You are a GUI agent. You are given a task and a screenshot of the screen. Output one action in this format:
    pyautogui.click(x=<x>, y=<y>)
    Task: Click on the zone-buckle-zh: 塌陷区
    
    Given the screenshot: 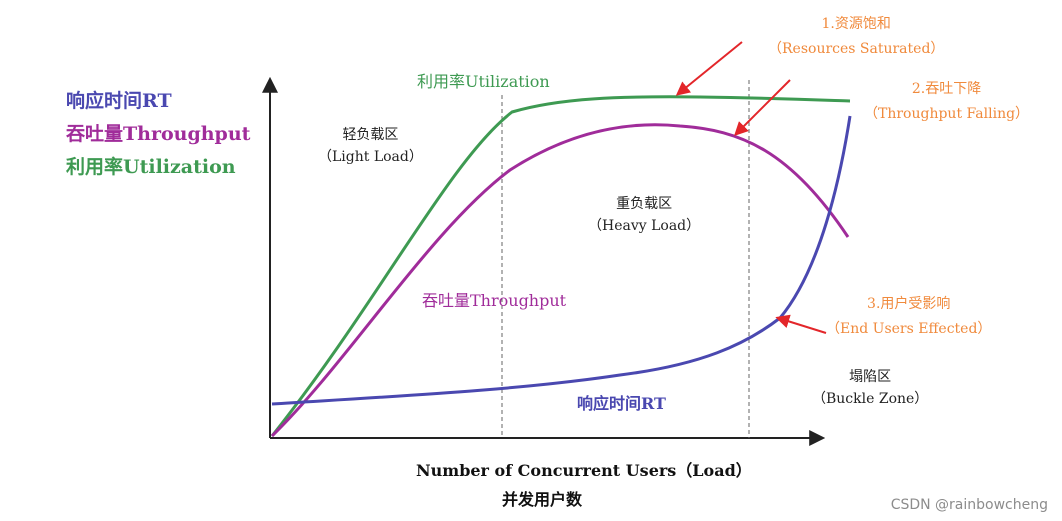 What is the action you would take?
    pyautogui.click(x=870, y=377)
    